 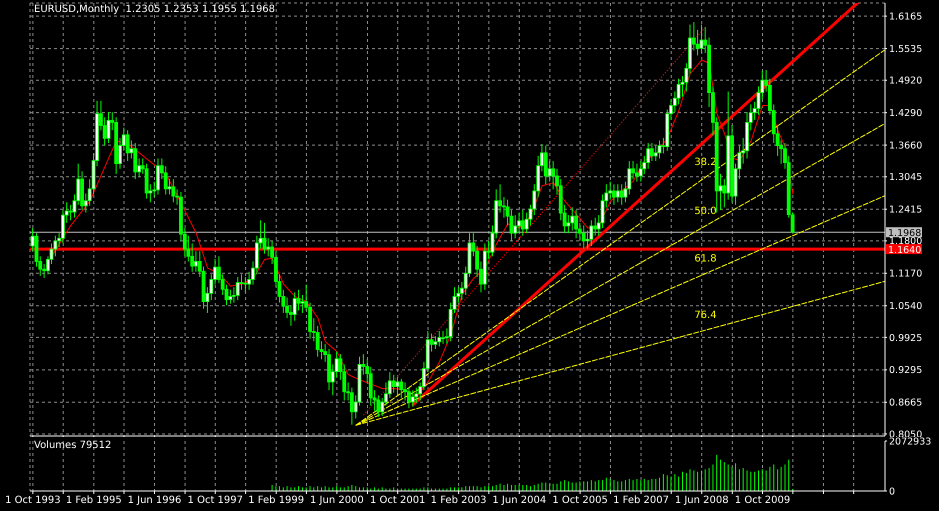 I want to click on x-tick-label: 1 Oct 2005, so click(x=580, y=500).